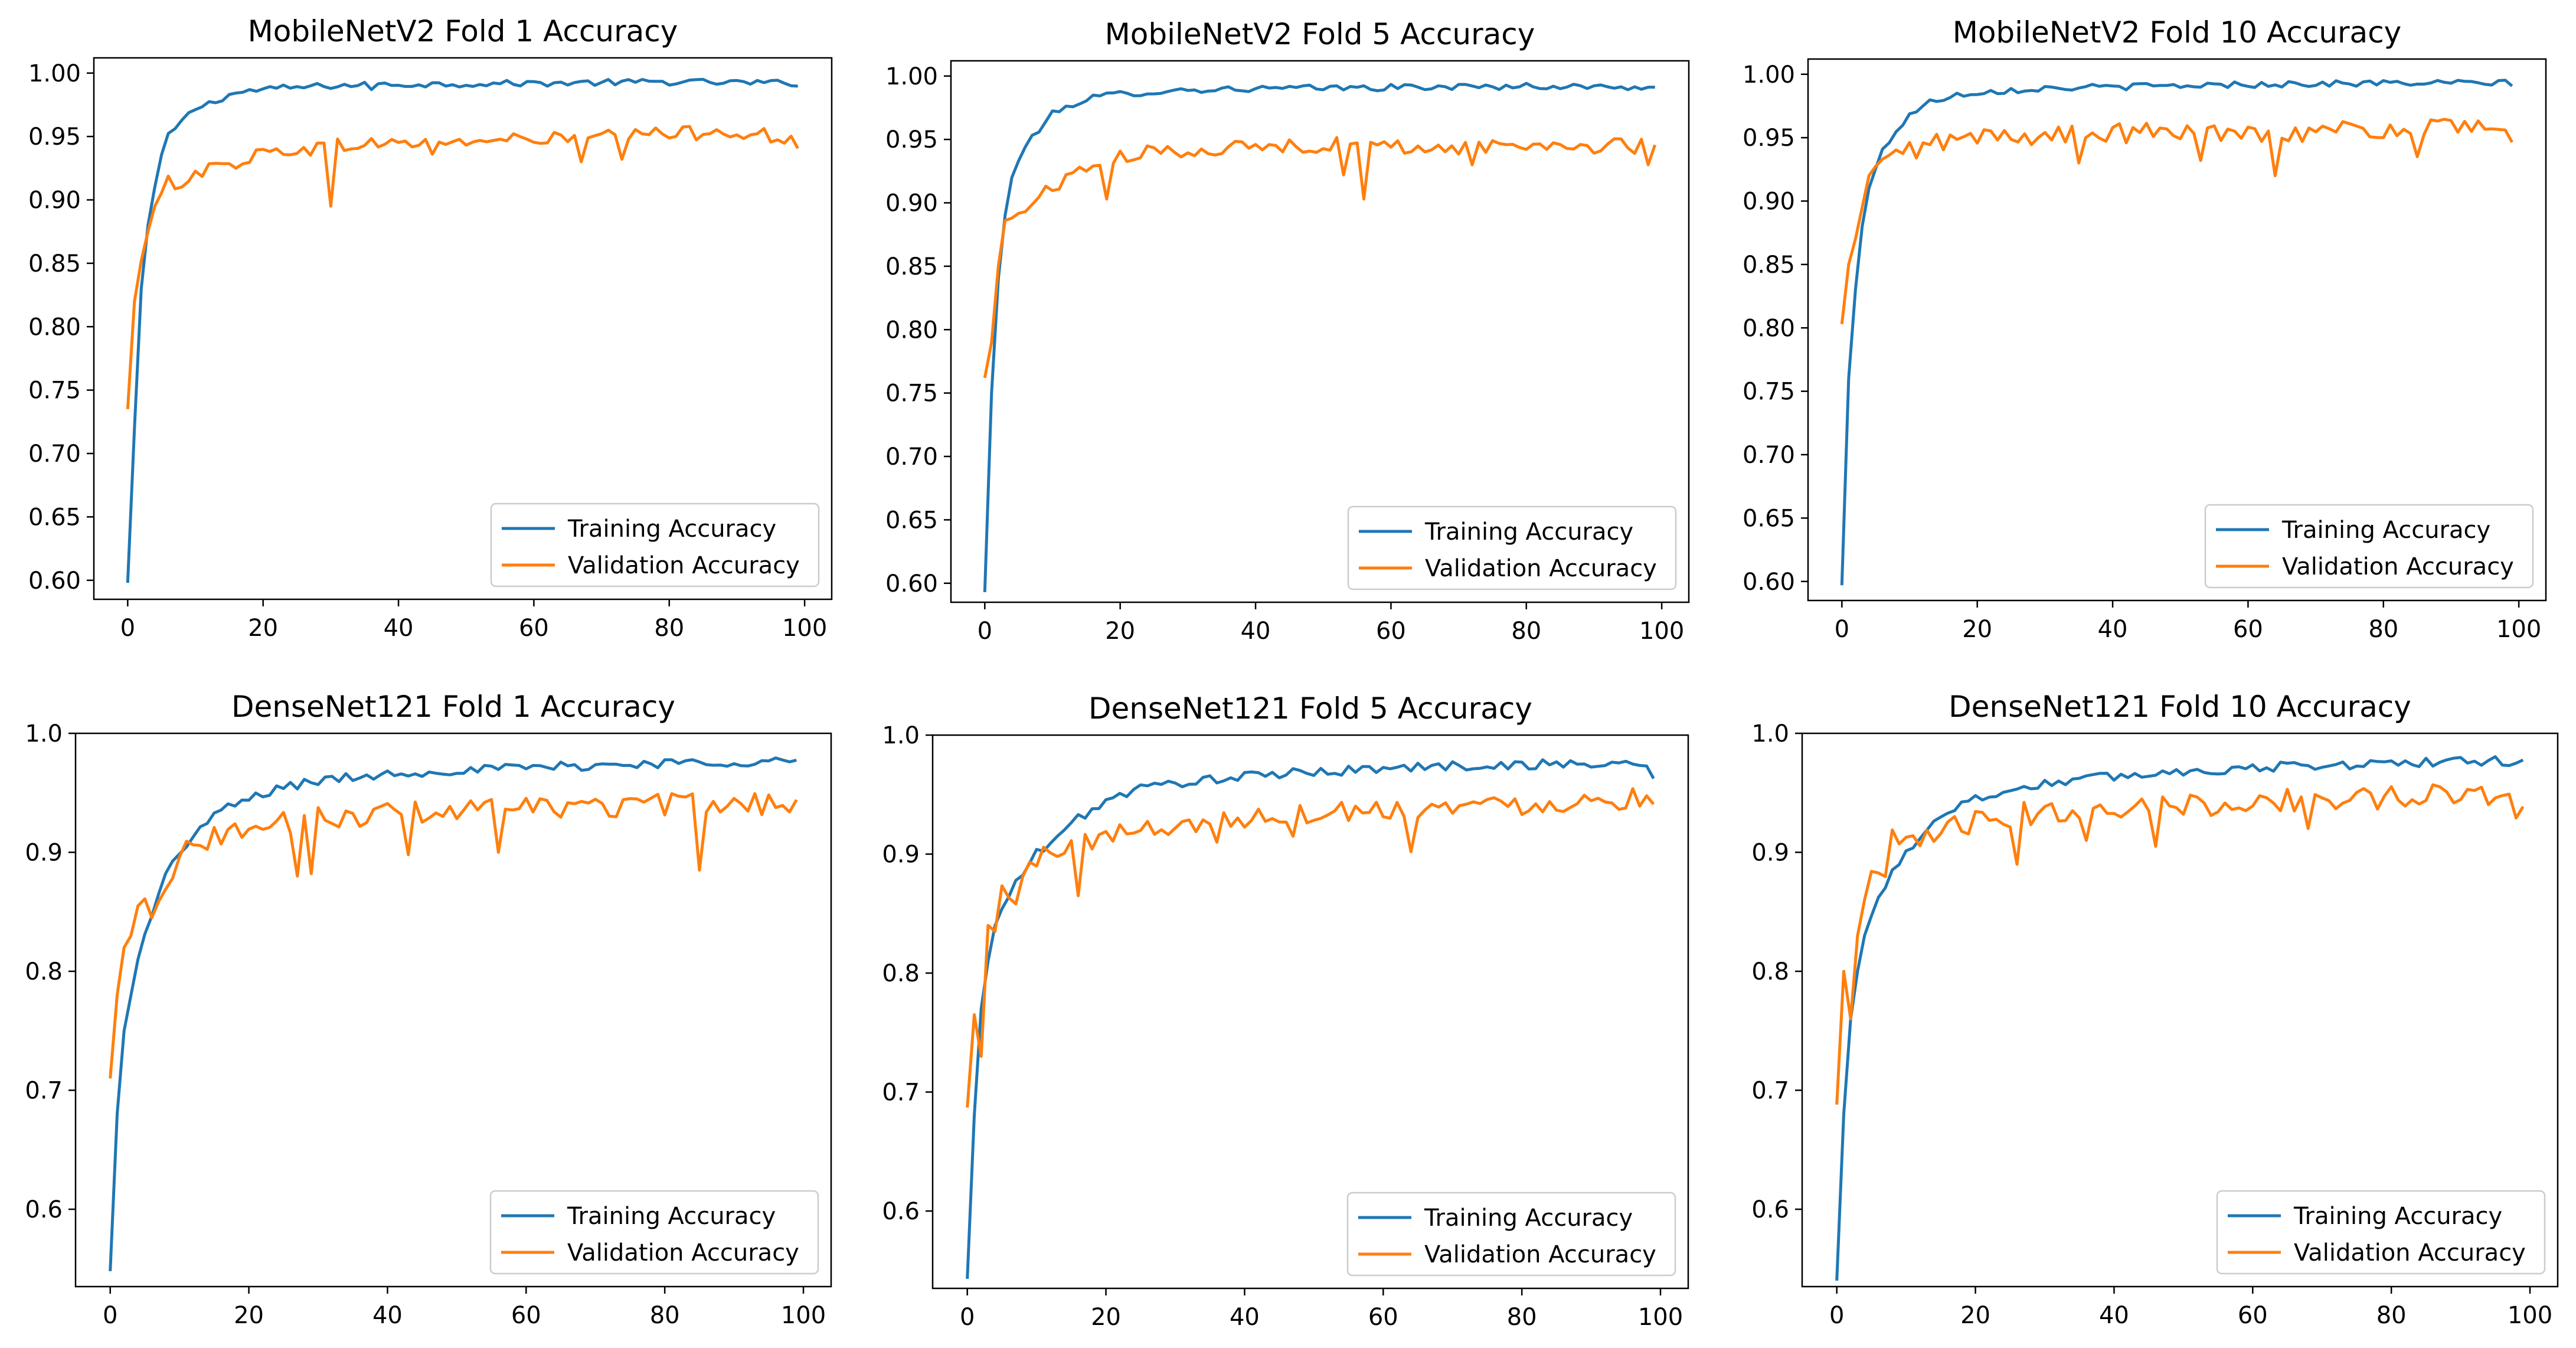 The image size is (2576, 1348). Describe the element at coordinates (1310, 708) in the screenshot. I see `chart-title: DenseNet121 Fold 5 Accuracy` at that location.